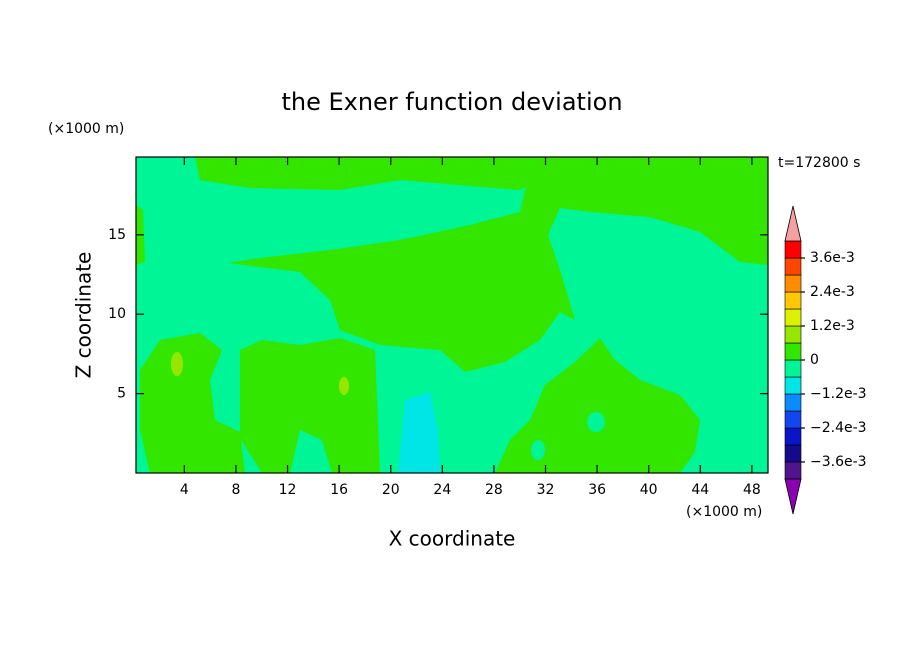 Image resolution: width=904 pixels, height=654 pixels. What do you see at coordinates (838, 428) in the screenshot?
I see `colorbar-tick-label: −2.4e-3` at bounding box center [838, 428].